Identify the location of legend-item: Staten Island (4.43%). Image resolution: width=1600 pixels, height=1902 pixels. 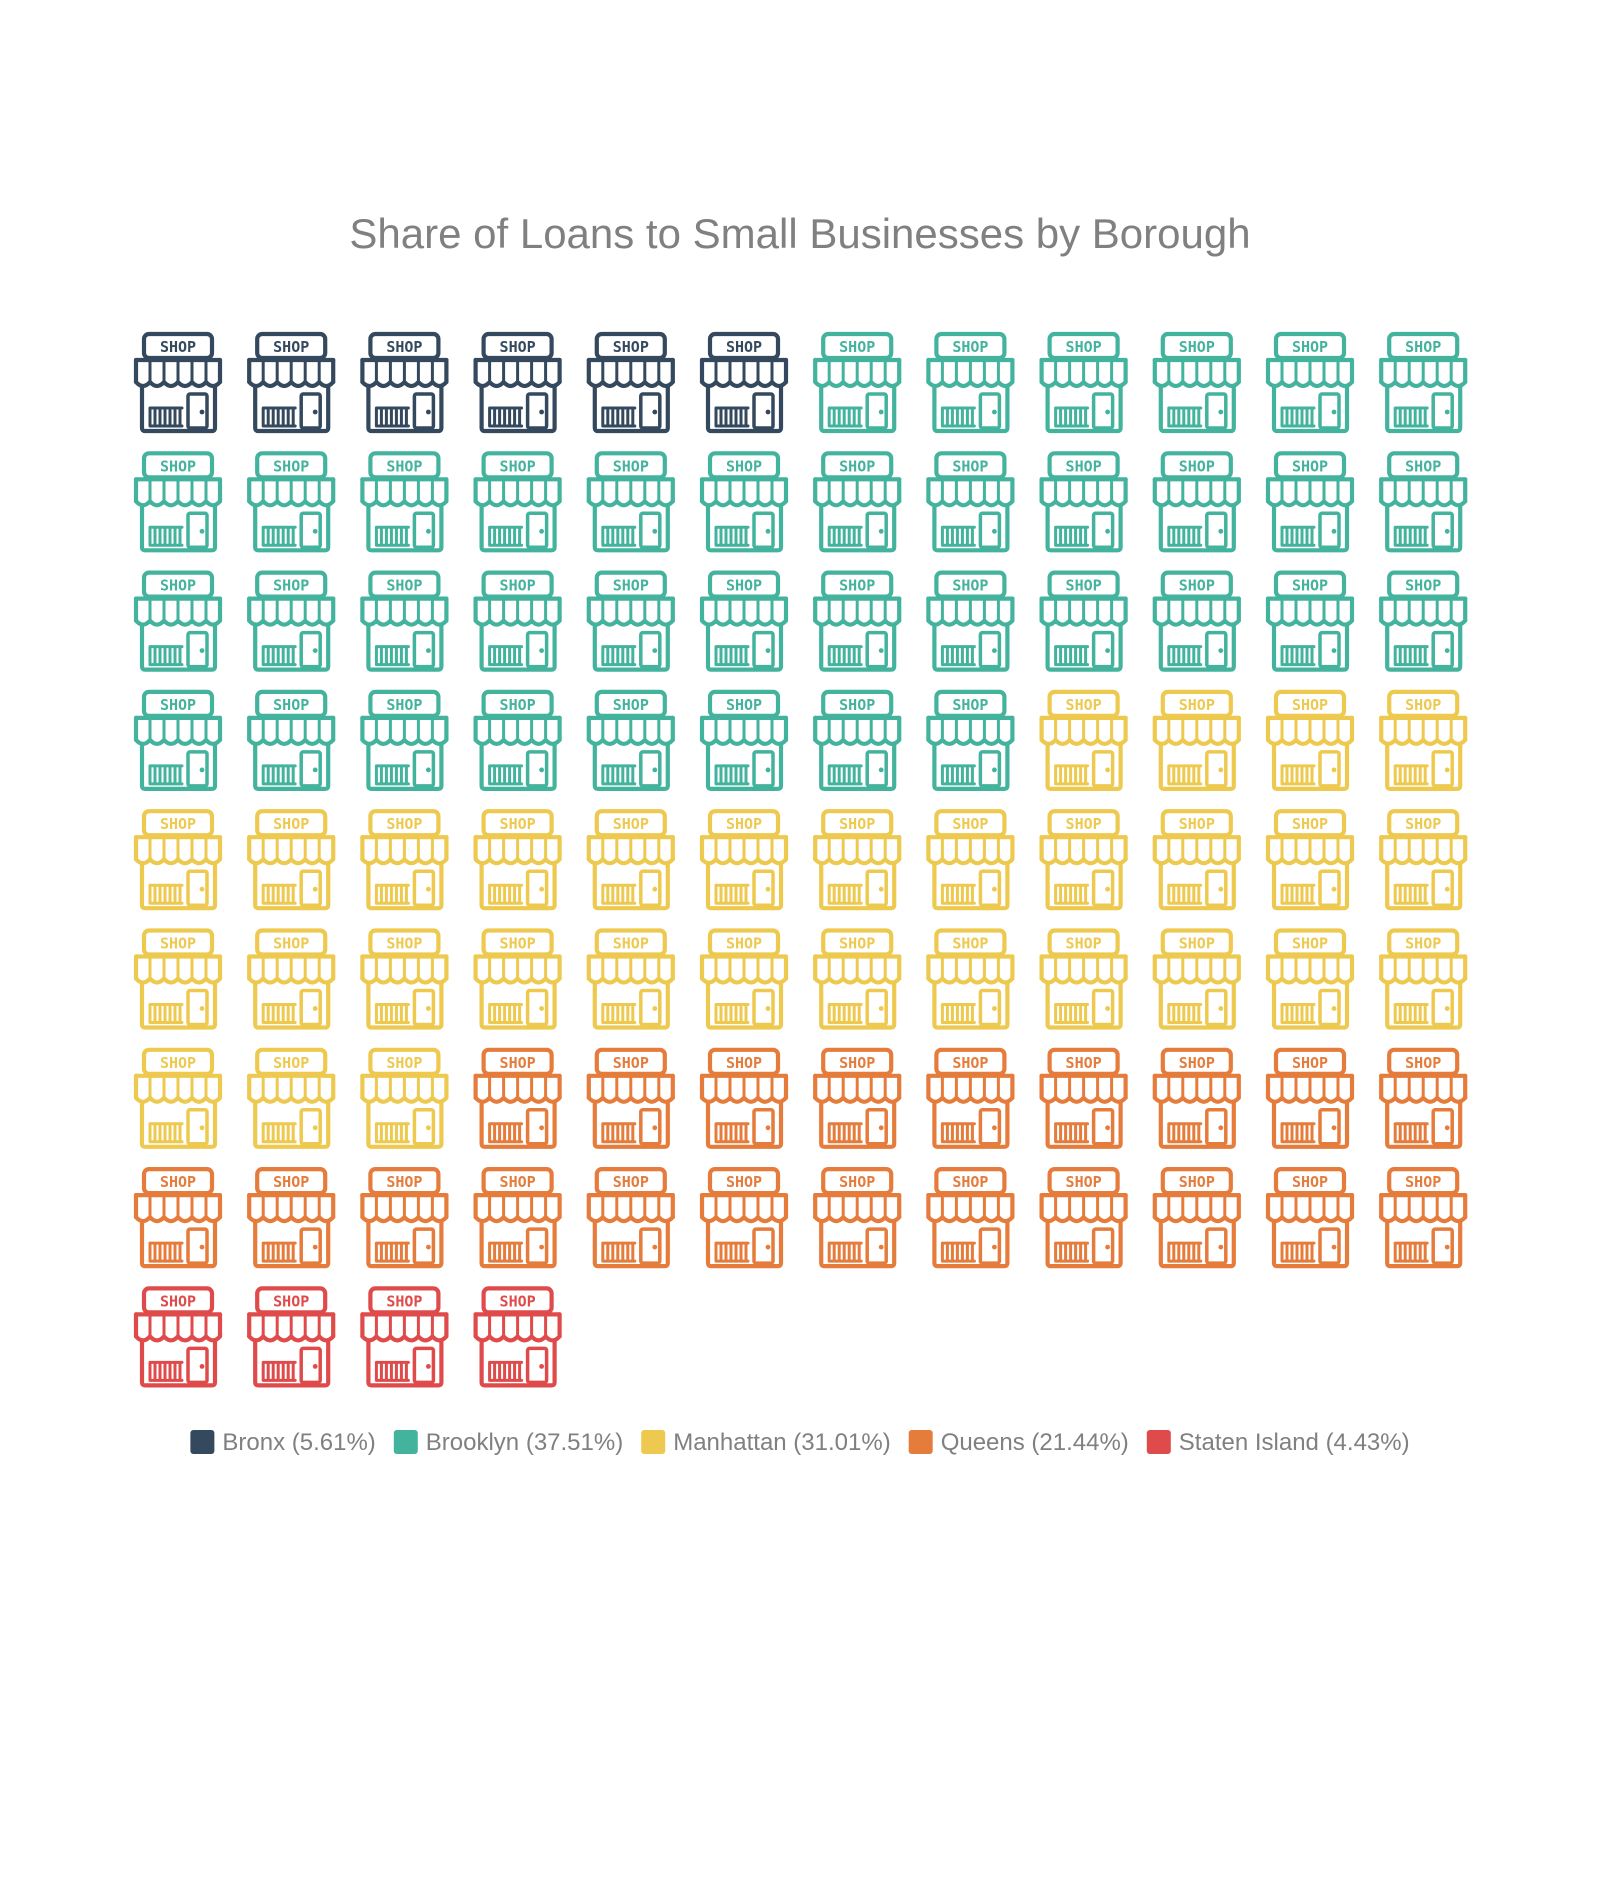
(1278, 1442).